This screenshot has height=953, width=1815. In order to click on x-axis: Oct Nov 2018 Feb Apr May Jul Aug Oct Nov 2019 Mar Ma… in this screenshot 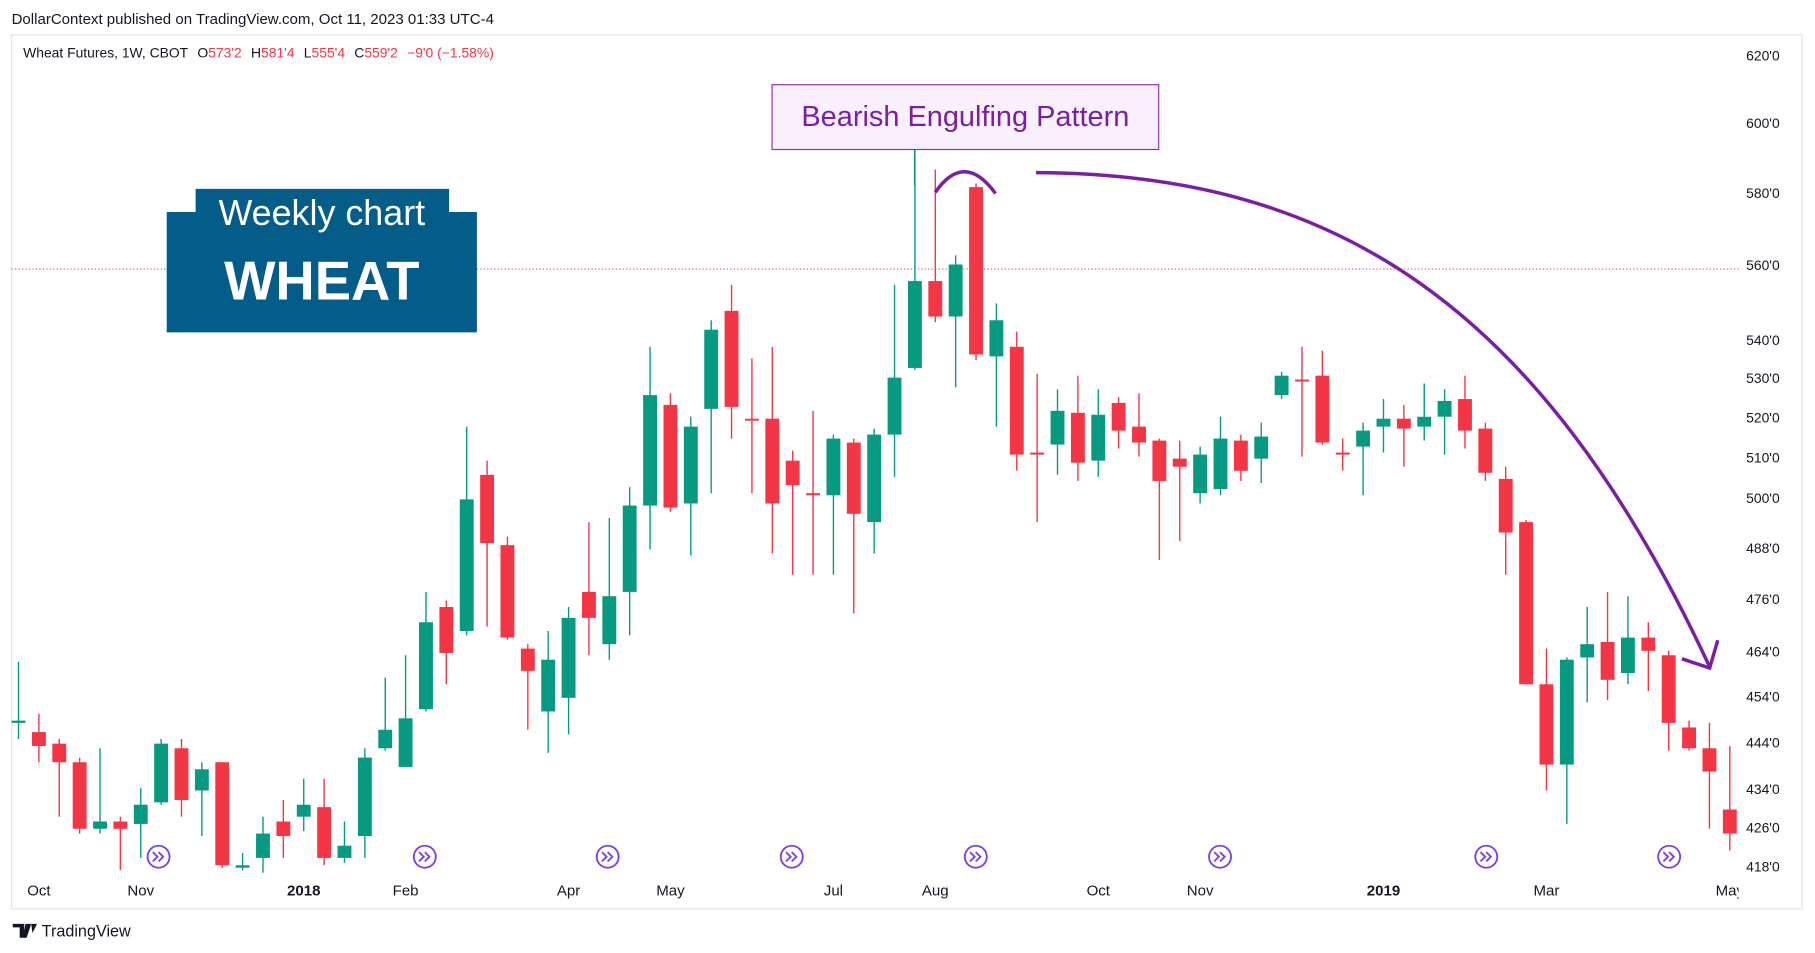, I will do `click(886, 890)`.